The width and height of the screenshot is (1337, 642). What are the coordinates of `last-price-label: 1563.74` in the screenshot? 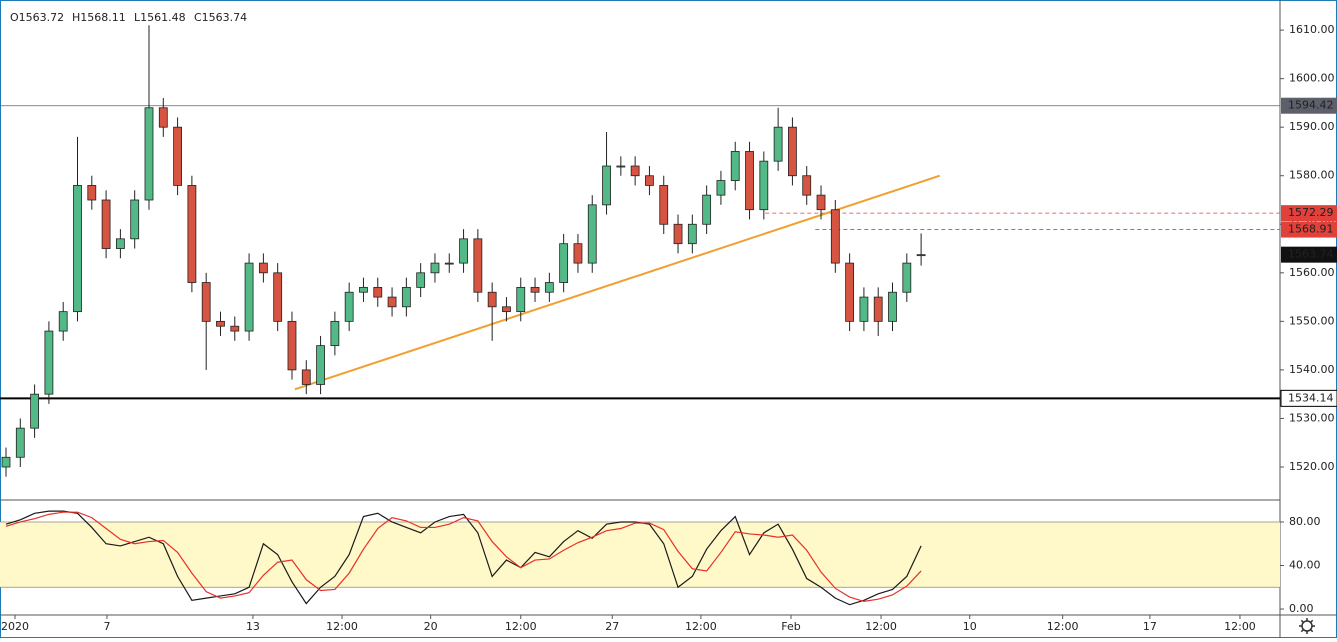 It's located at (1311, 254).